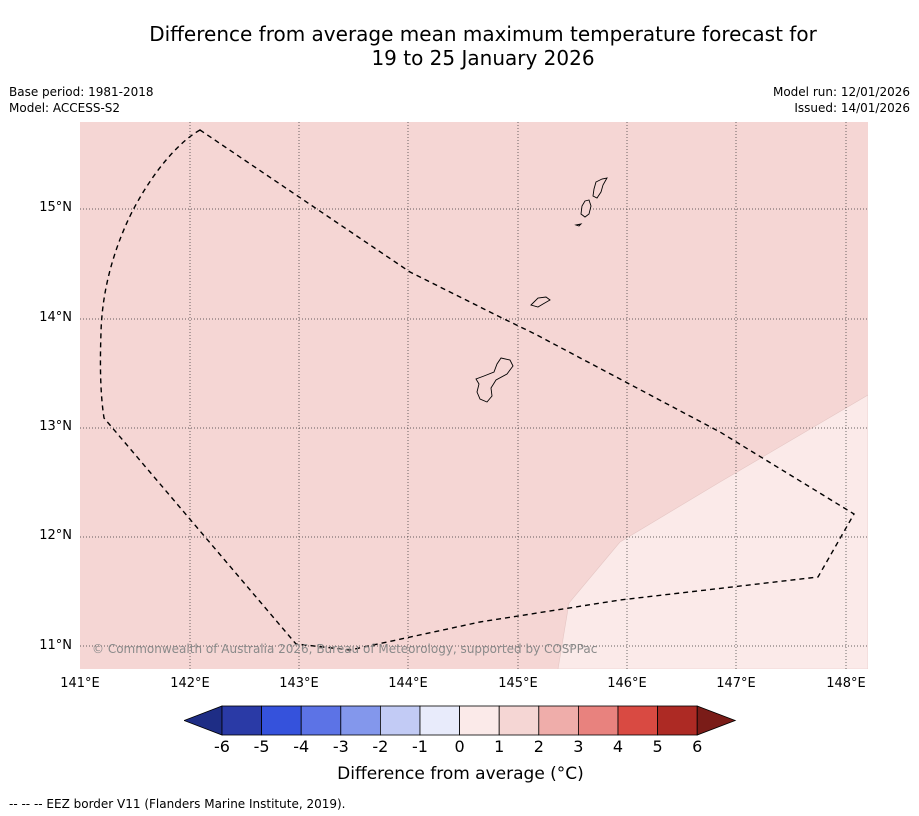  I want to click on lon-label-144: 144°E, so click(408, 683).